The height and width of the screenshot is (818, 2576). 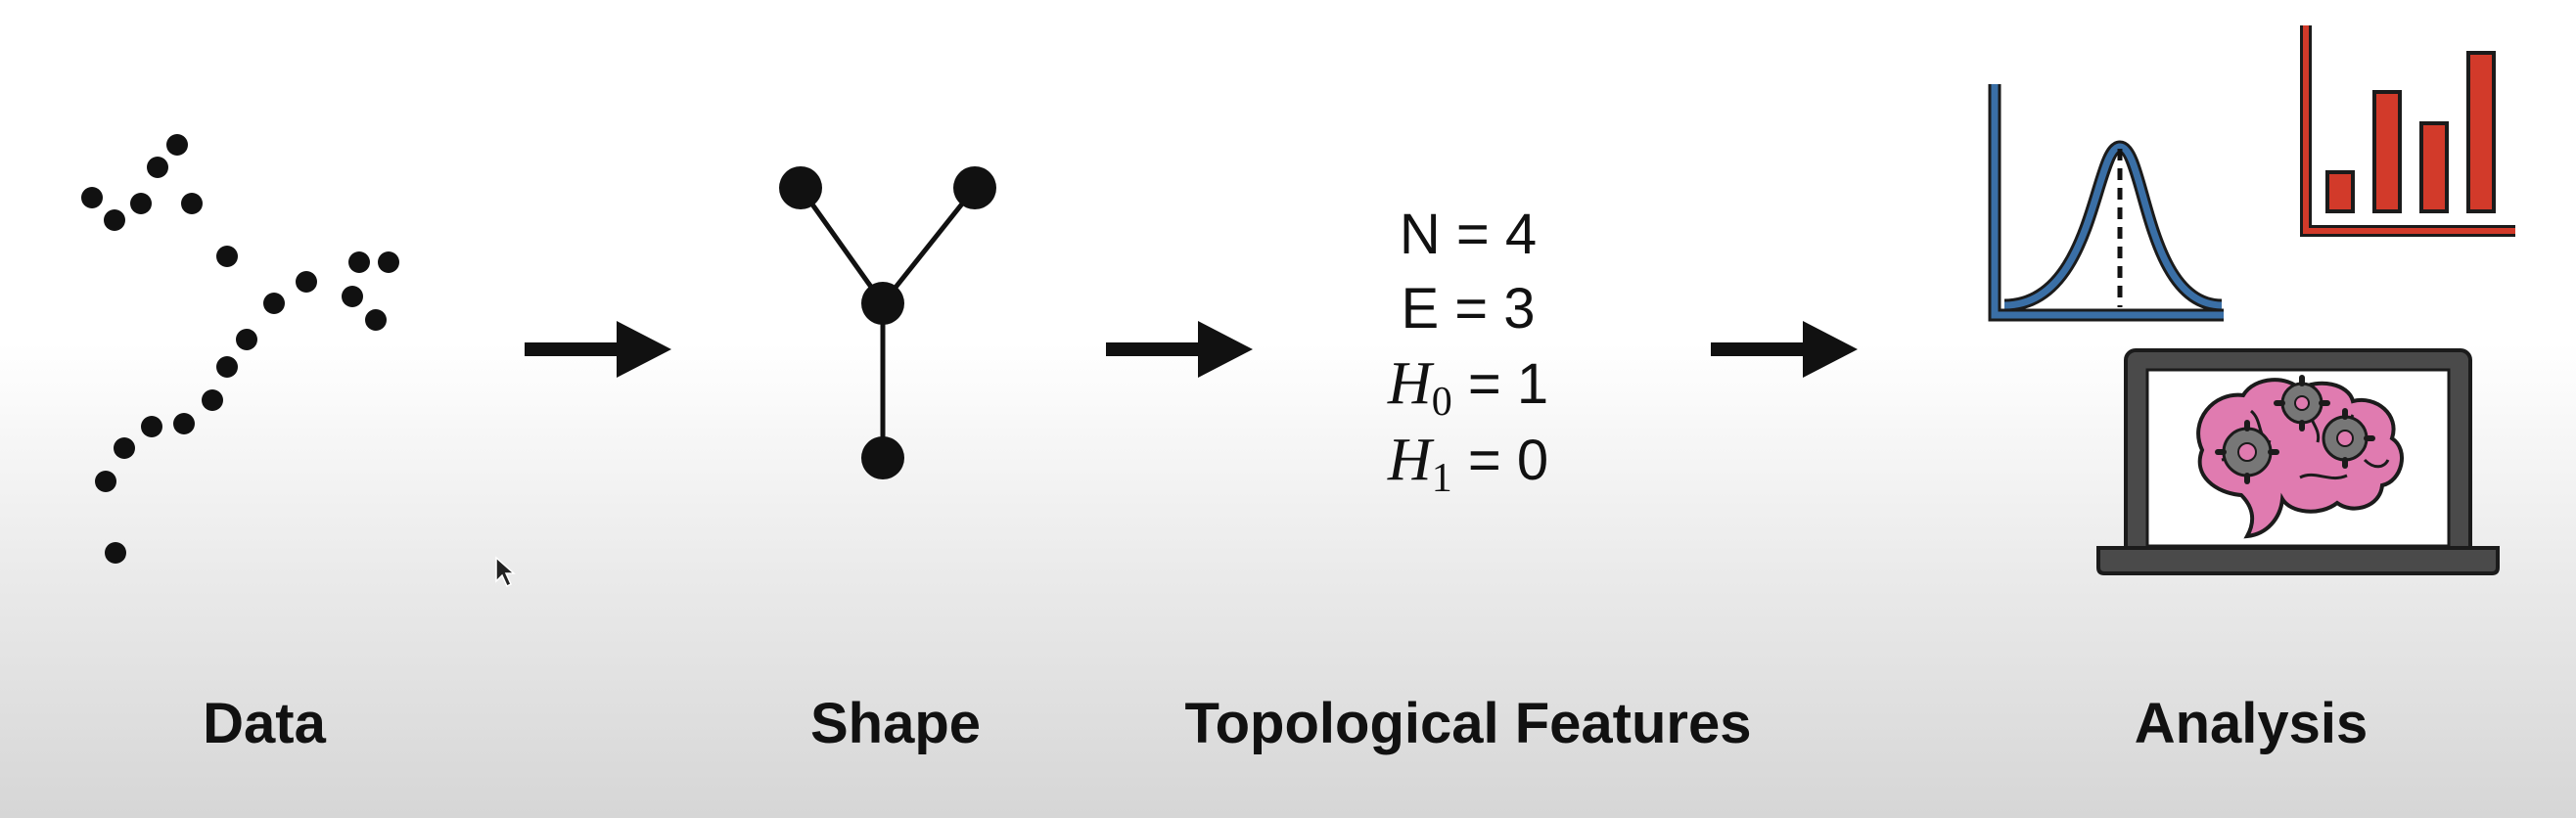 I want to click on data-point-cloud, so click(x=240, y=349).